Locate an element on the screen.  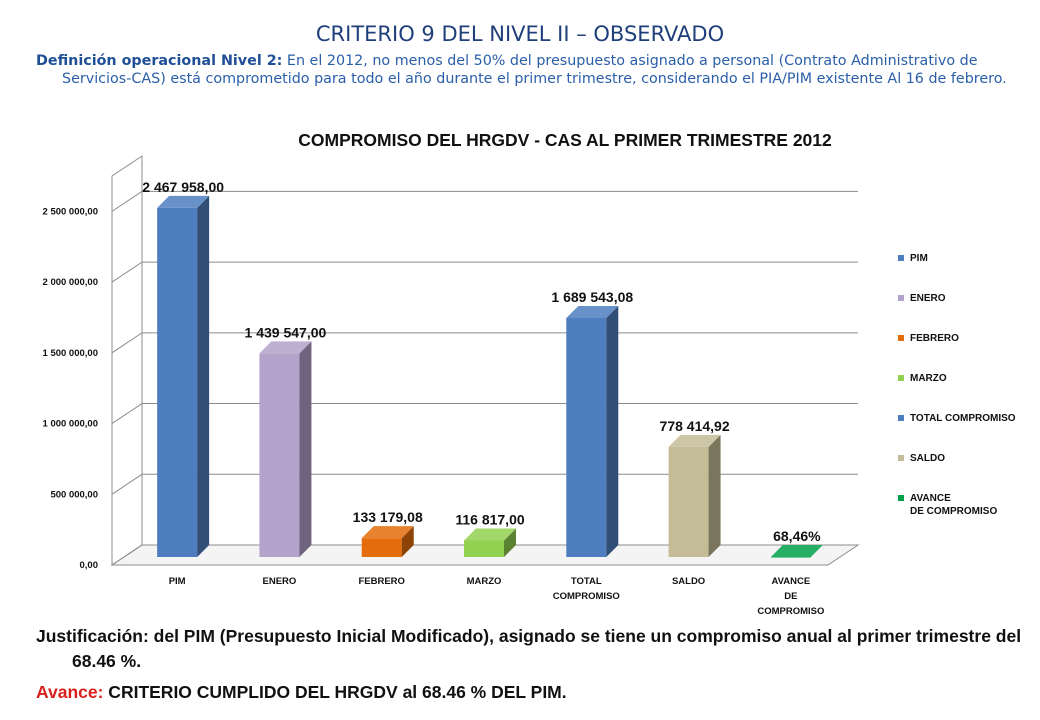
x-tick-label: FEBRERO is located at coordinates (381, 581).